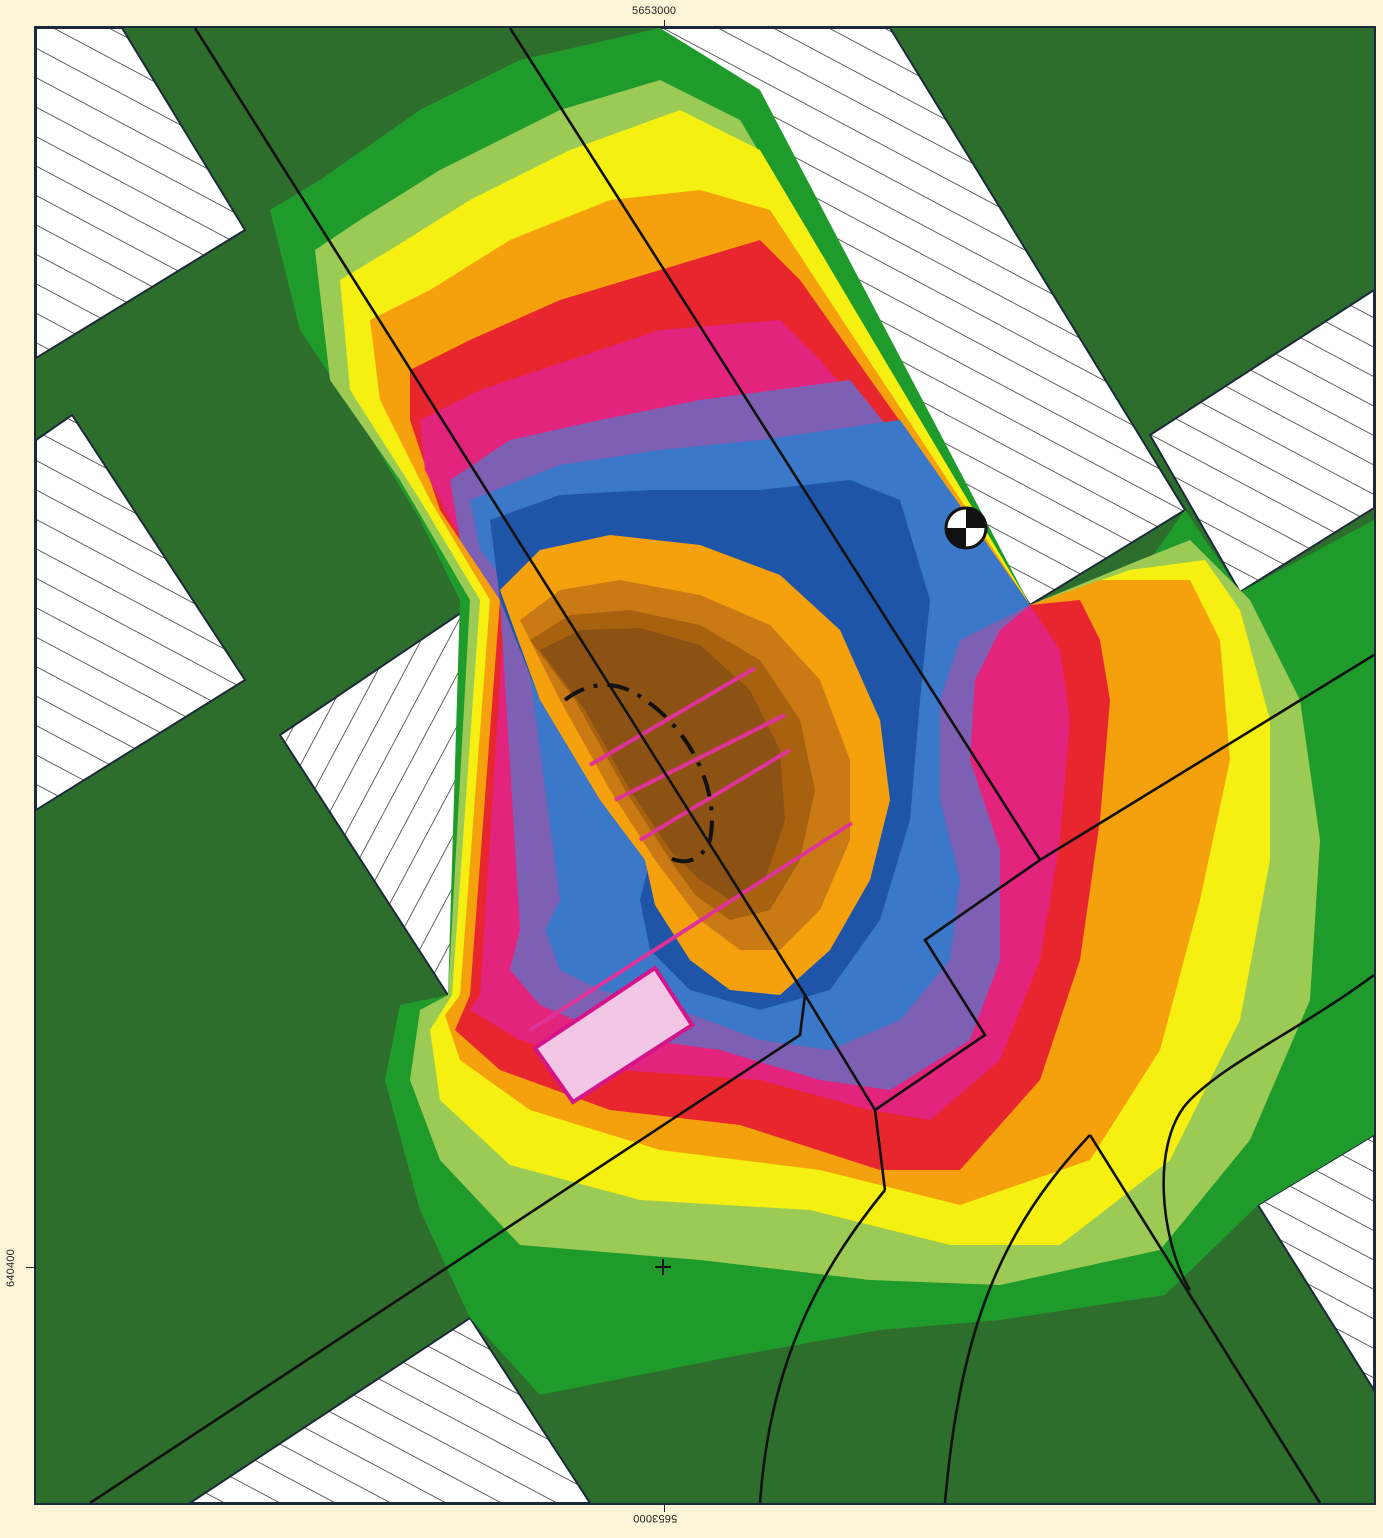 This screenshot has height=1538, width=1383. What do you see at coordinates (141, 194) in the screenshot?
I see `hatched-zone-nw` at bounding box center [141, 194].